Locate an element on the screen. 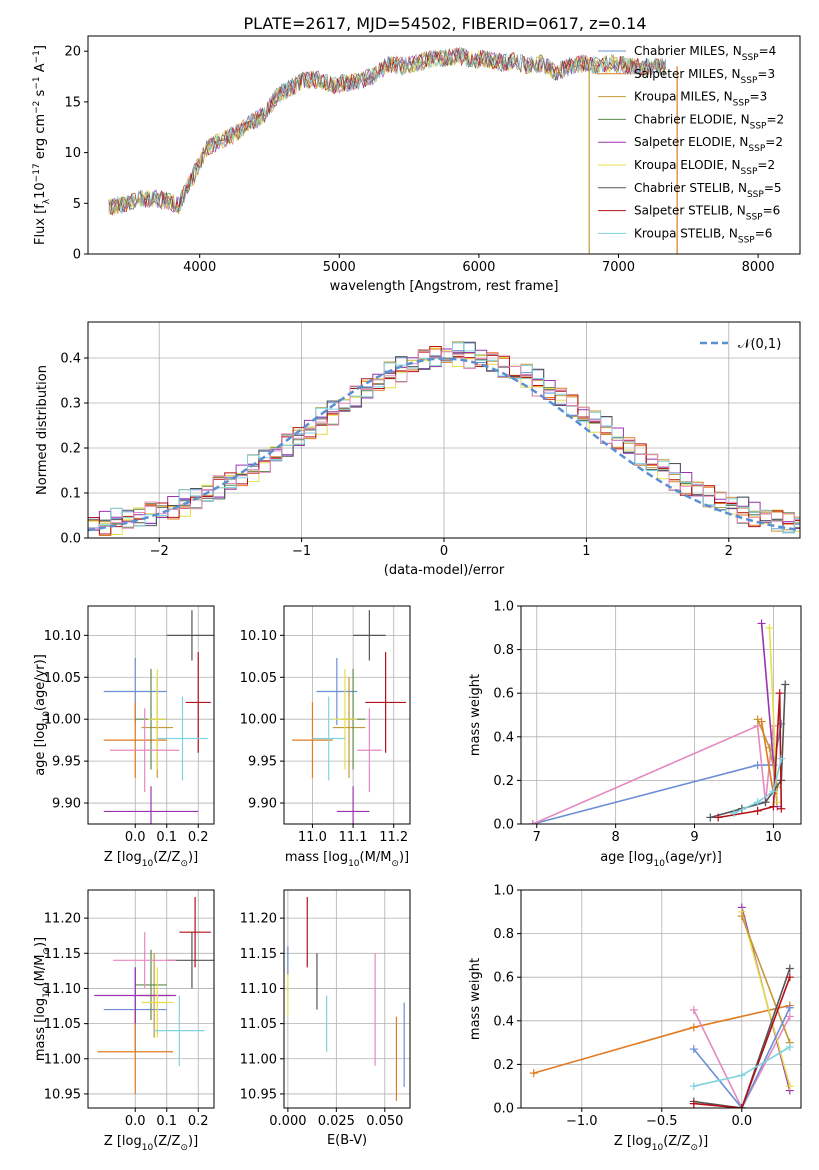  normal-curve is located at coordinates (444, 444).